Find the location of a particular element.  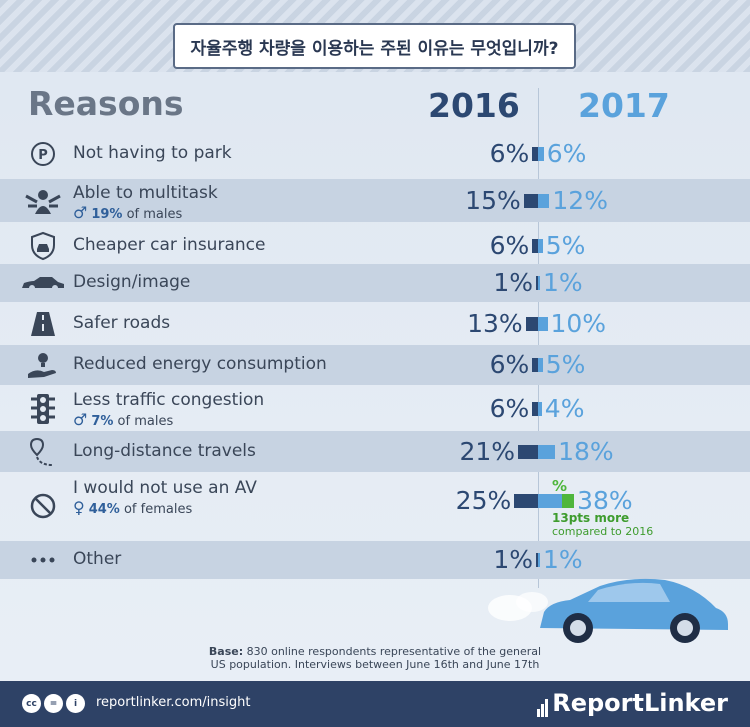

value-2017-label: 10% is located at coordinates (578, 323).